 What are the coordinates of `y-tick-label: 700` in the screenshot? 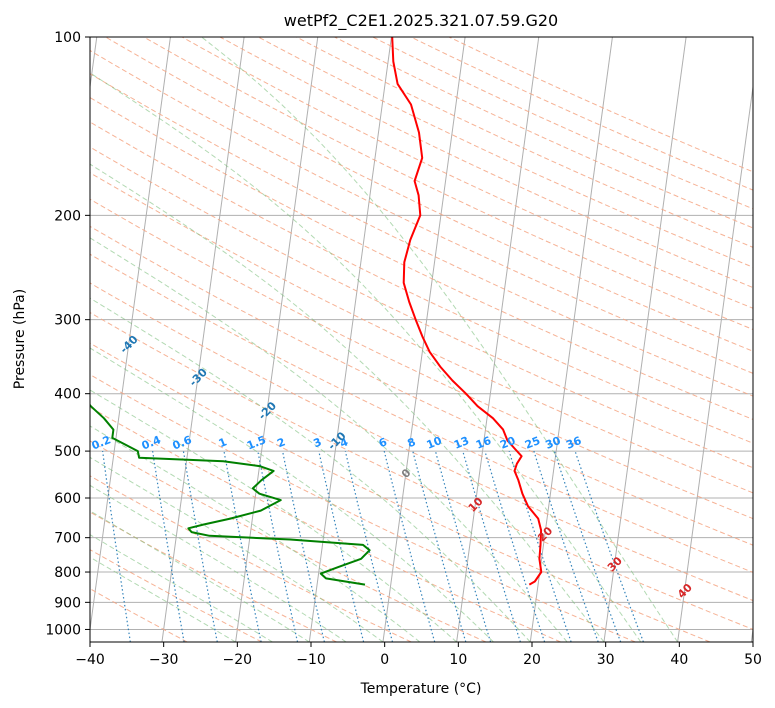 It's located at (67, 539).